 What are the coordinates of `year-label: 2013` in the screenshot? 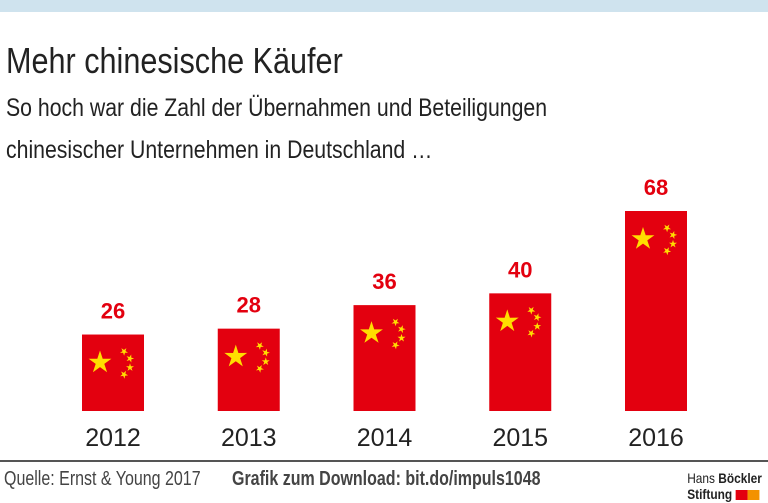 It's located at (249, 438).